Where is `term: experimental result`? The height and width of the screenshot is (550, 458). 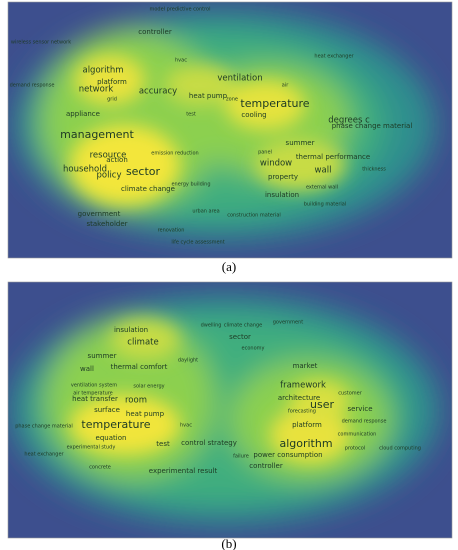 term: experimental result is located at coordinates (183, 471).